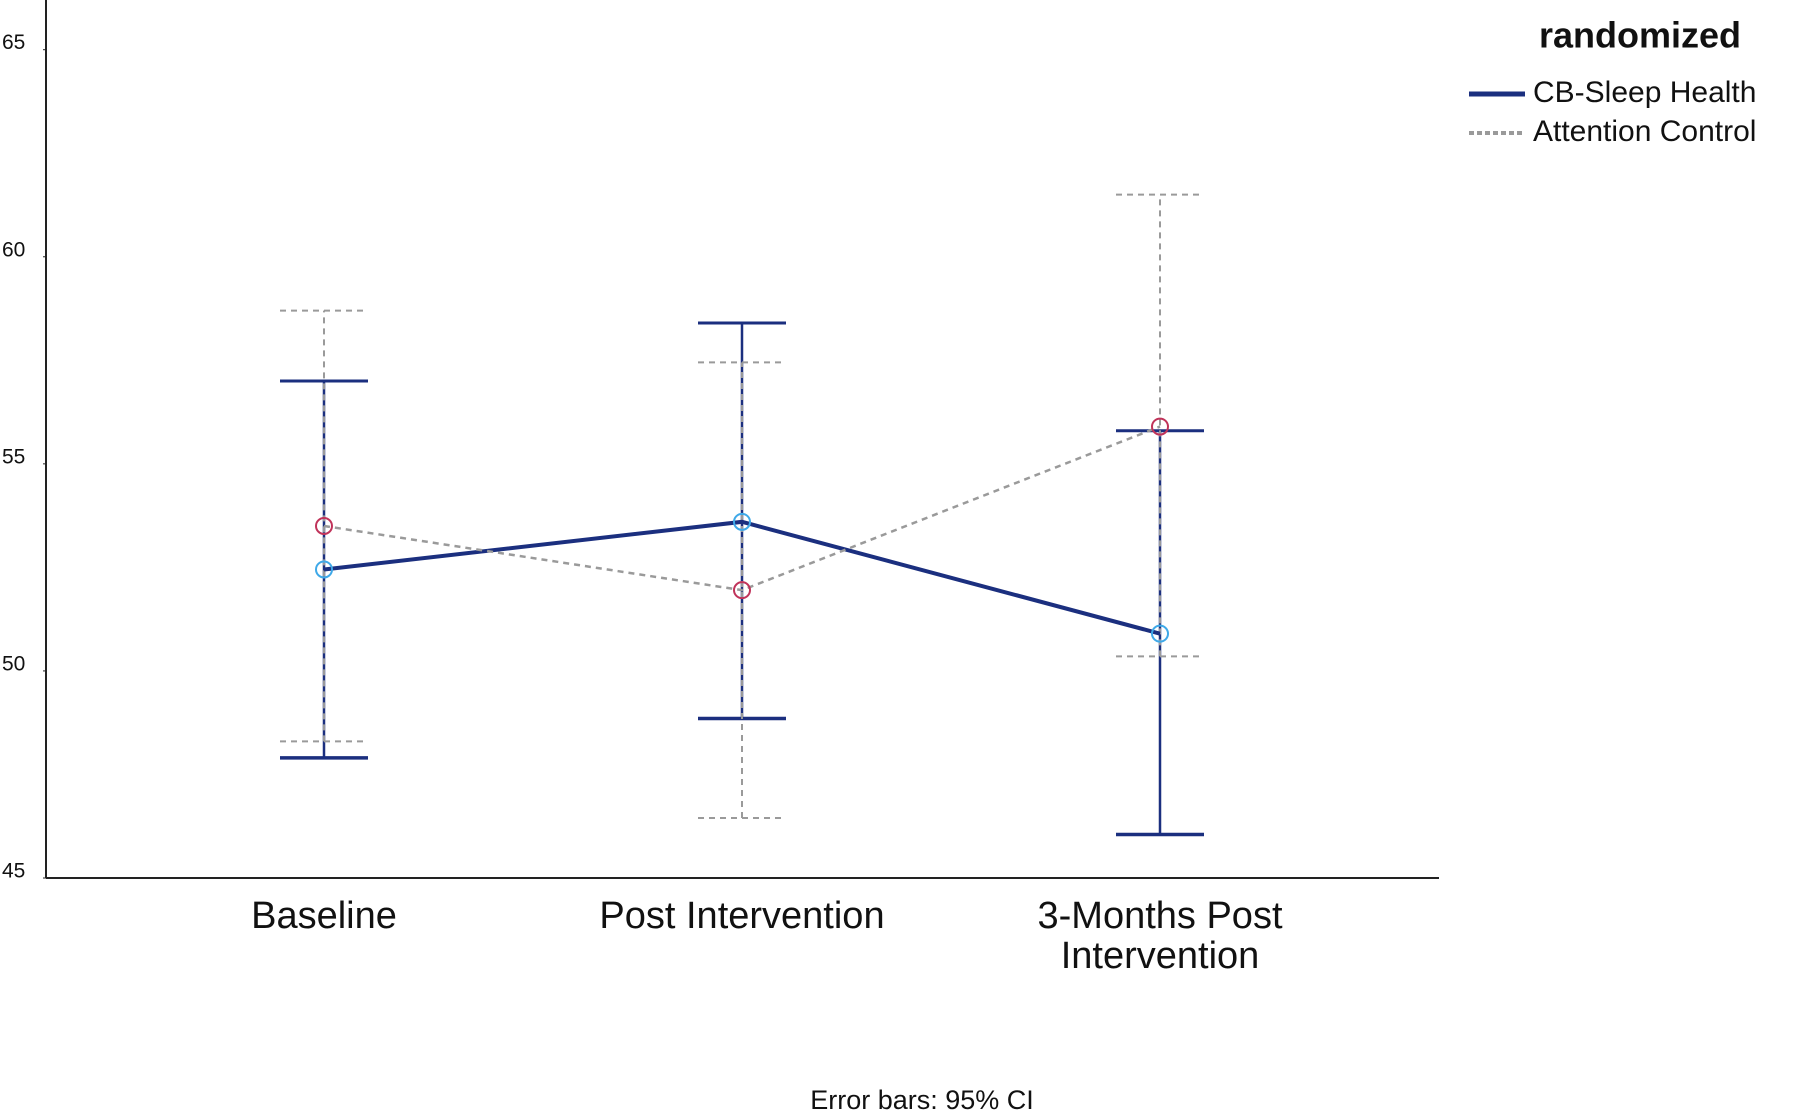  I want to click on legend-title: randomized, so click(1640, 35).